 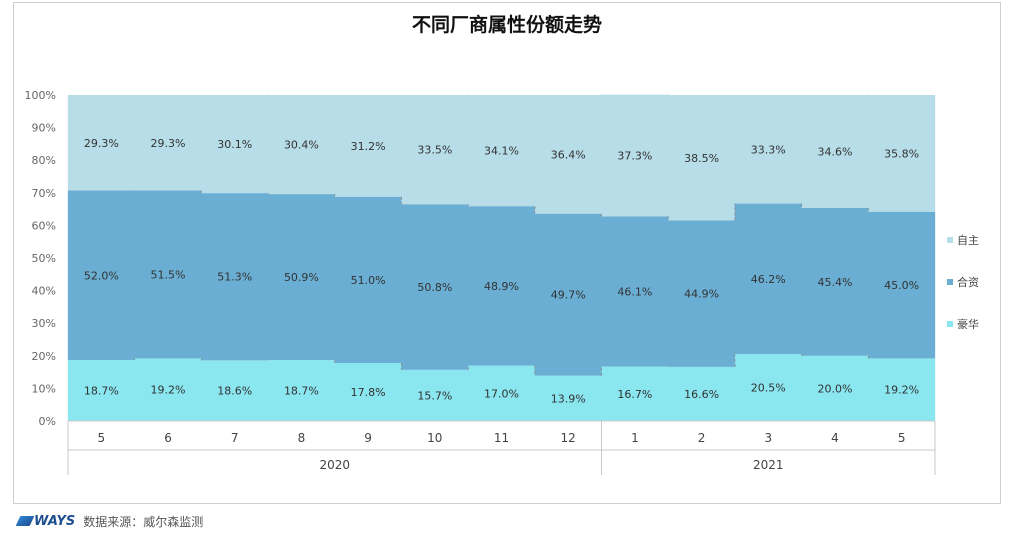 I want to click on x-tick-label: 10, so click(x=434, y=438).